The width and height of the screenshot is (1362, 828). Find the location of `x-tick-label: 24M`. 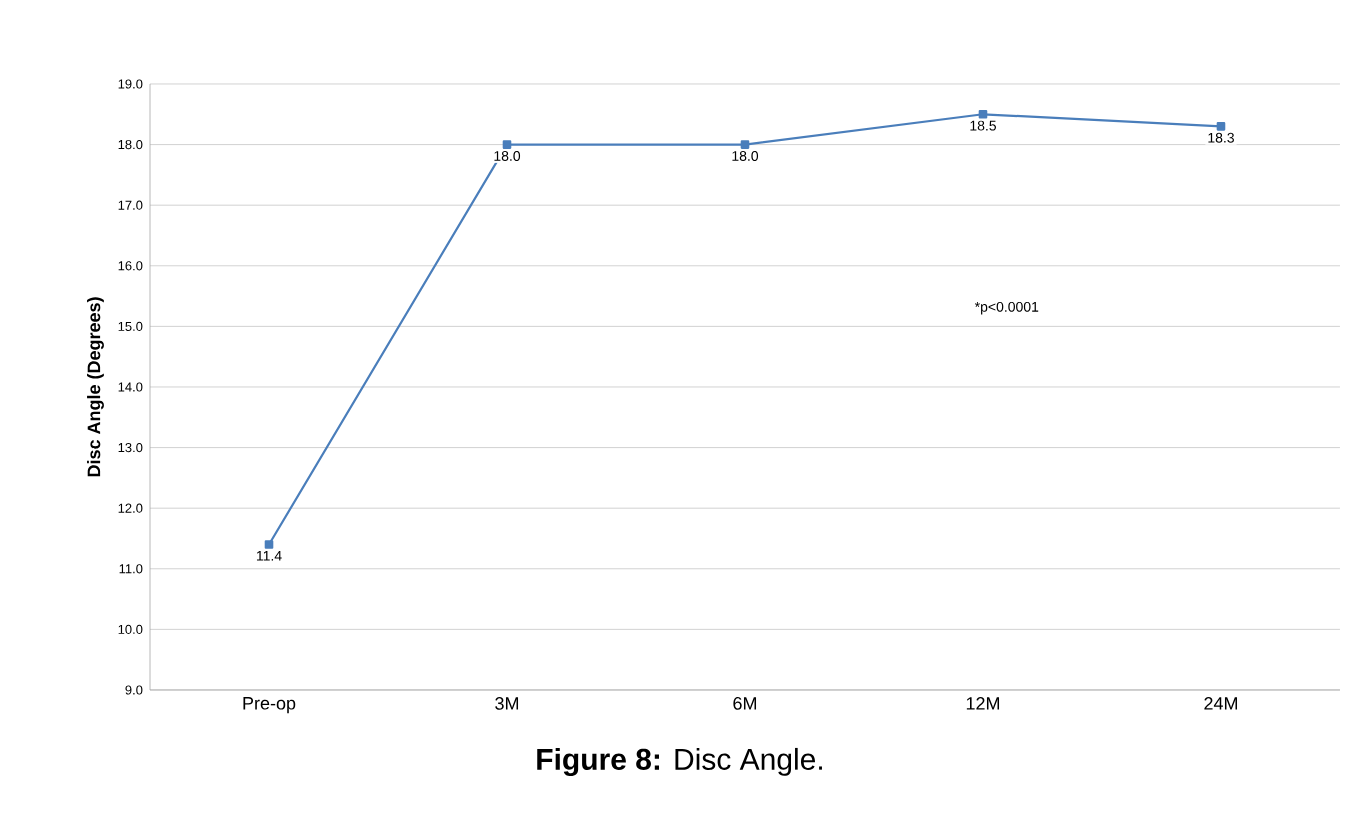

x-tick-label: 24M is located at coordinates (1221, 703).